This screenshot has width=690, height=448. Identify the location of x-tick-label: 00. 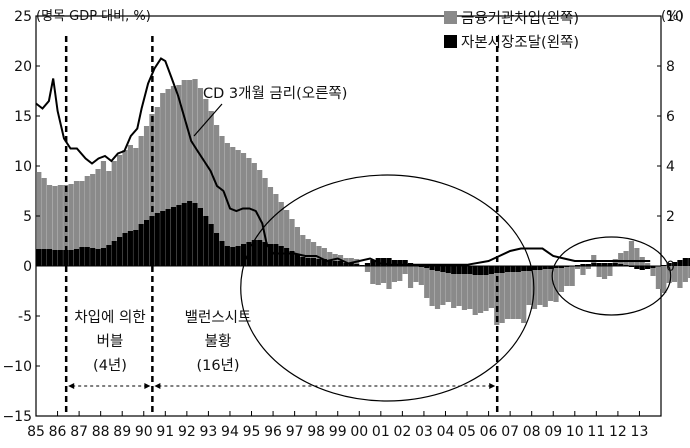
(359, 432).